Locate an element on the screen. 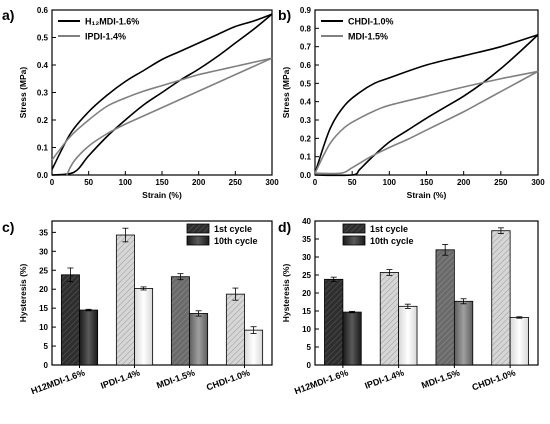  panel-label: c) is located at coordinates (8, 227).